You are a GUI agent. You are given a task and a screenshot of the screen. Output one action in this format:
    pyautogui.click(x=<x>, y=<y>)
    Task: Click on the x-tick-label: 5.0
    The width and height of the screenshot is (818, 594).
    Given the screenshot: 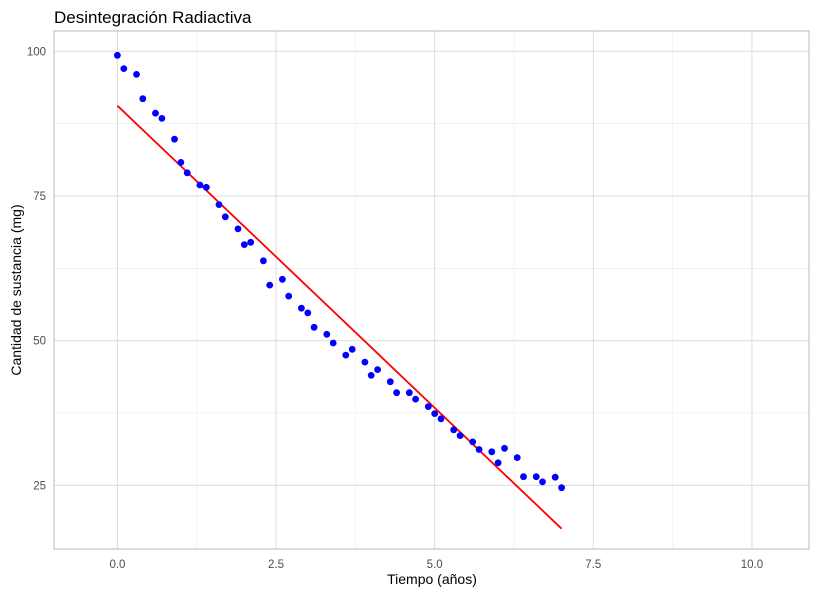 What is the action you would take?
    pyautogui.click(x=435, y=565)
    